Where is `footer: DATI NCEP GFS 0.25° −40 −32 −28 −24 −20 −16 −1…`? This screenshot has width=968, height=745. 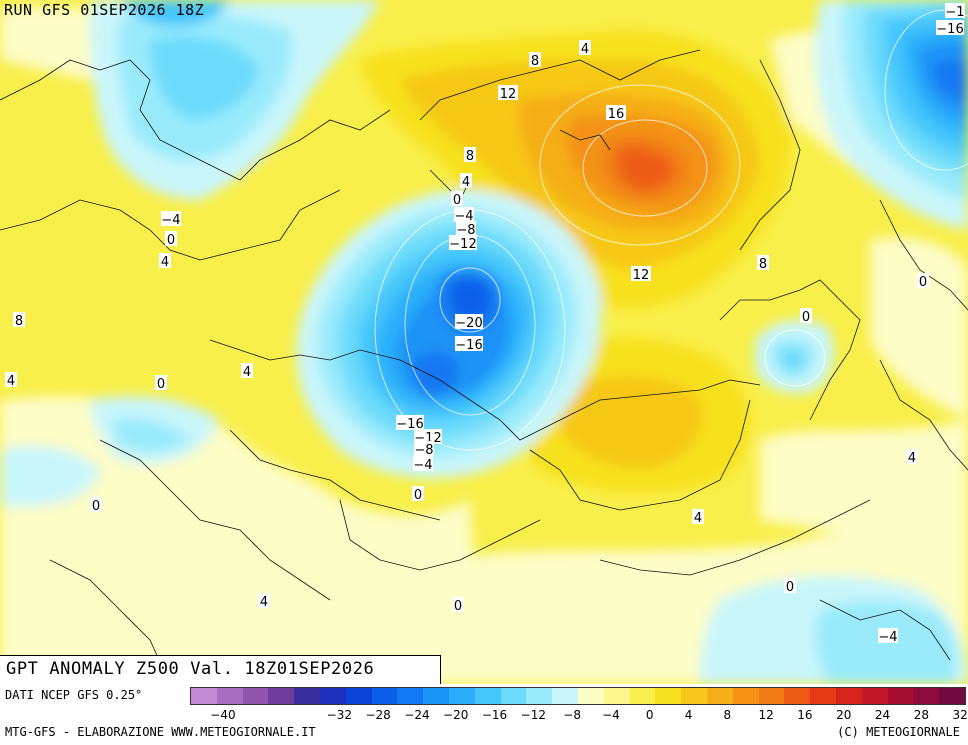 footer: DATI NCEP GFS 0.25° −40 −32 −28 −24 −20 −16 −1… is located at coordinates (484, 714).